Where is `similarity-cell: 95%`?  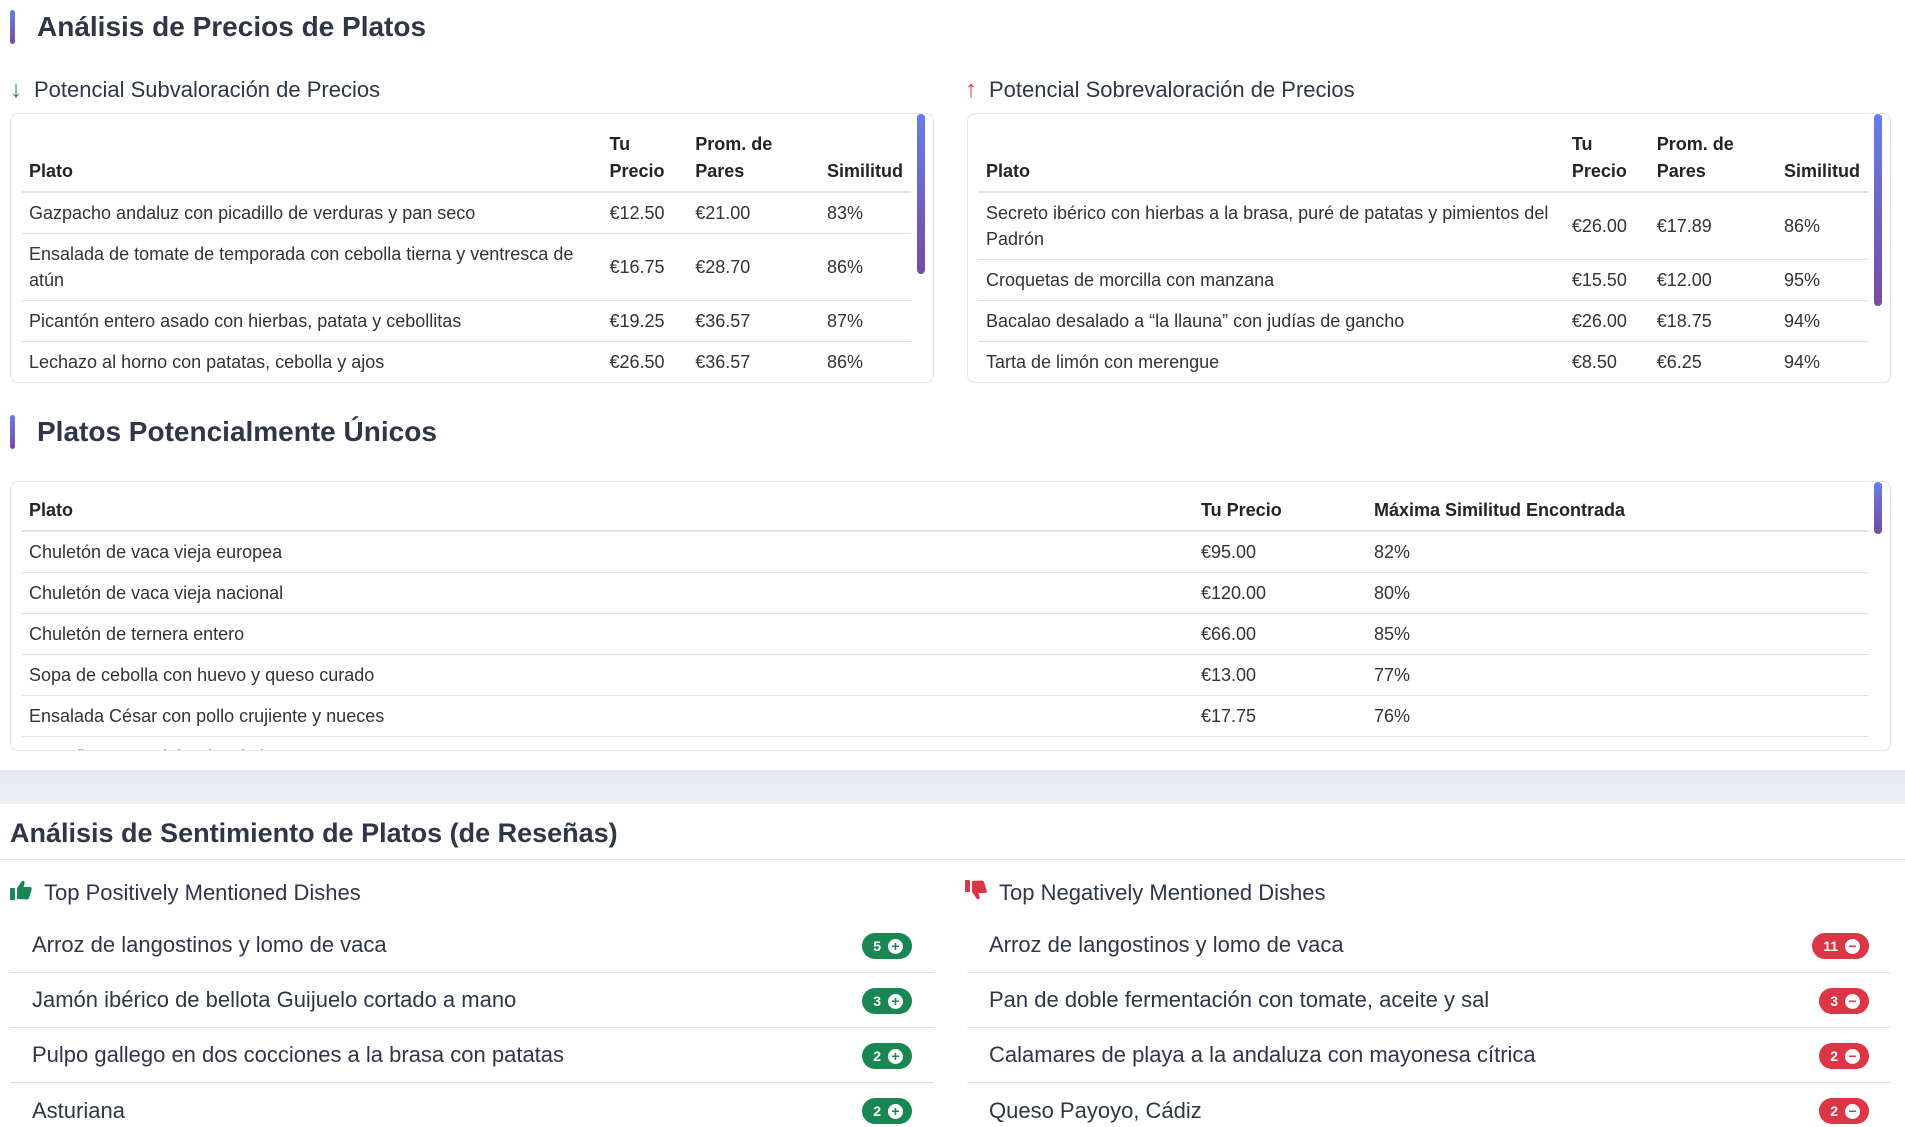 similarity-cell: 95% is located at coordinates (1822, 280).